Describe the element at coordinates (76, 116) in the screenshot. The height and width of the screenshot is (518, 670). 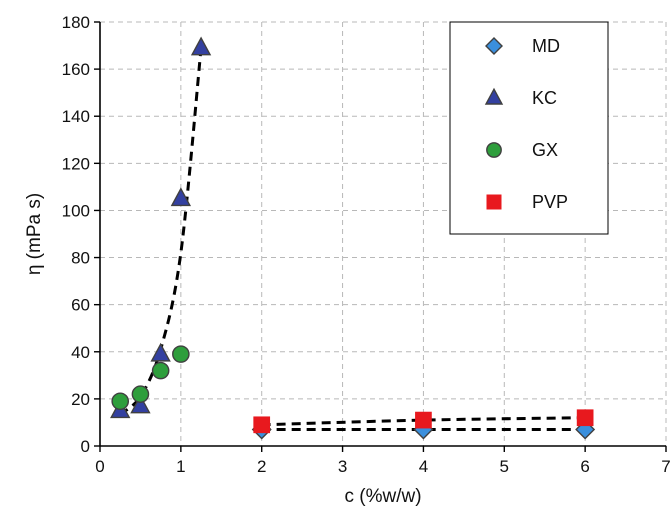
I see `y-tick-label: 140` at that location.